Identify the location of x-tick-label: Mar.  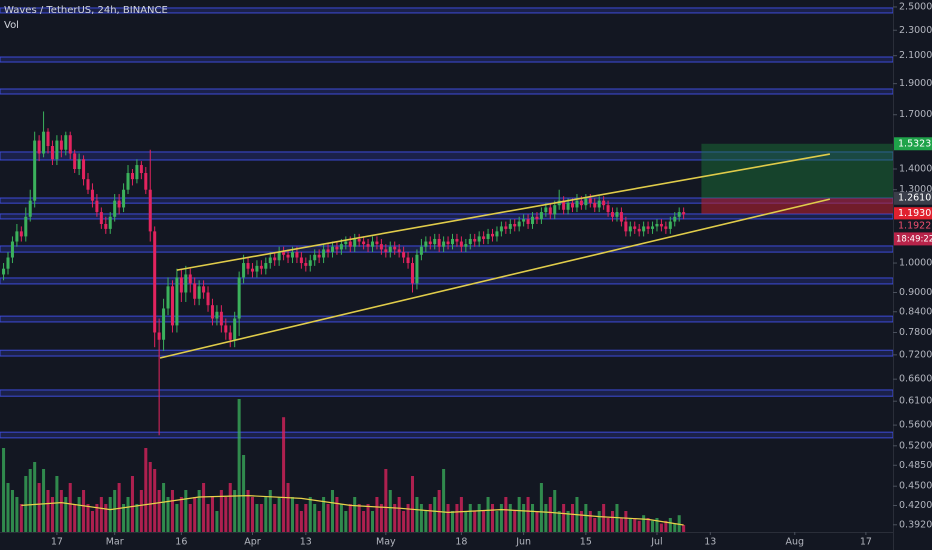
(115, 542).